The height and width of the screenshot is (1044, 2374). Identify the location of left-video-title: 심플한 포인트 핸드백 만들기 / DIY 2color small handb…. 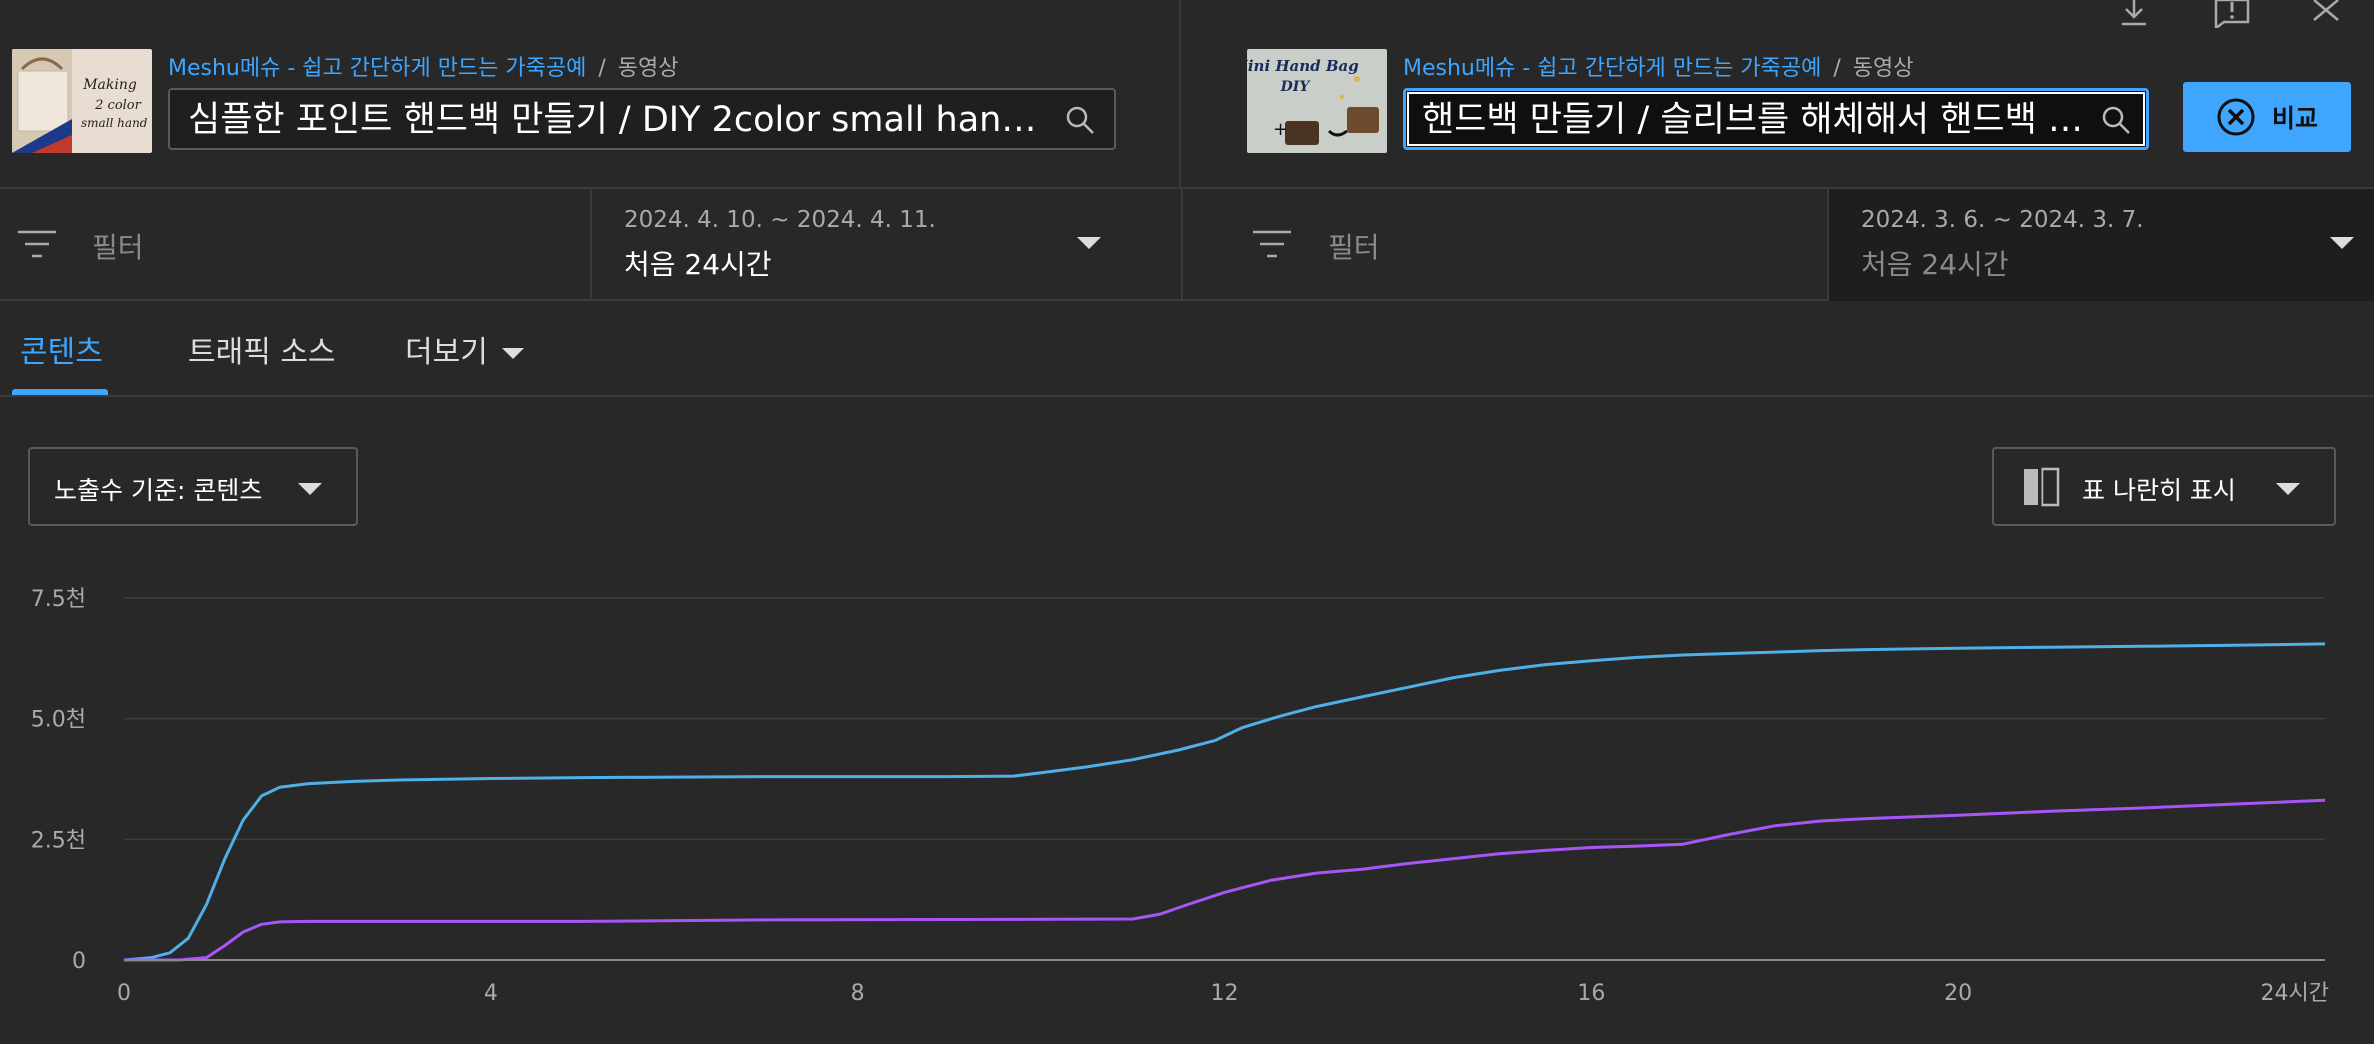
(616, 120).